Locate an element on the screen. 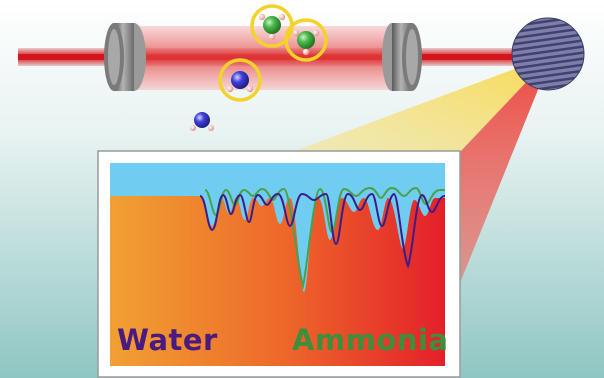 This screenshot has width=604, height=378. right-mirror is located at coordinates (402, 57).